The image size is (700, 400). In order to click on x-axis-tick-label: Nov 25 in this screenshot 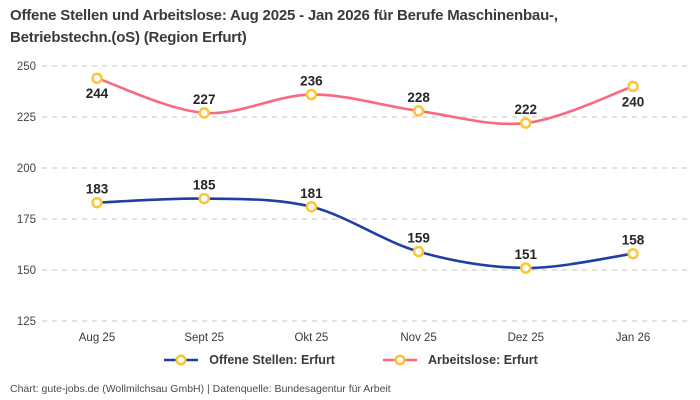, I will do `click(418, 338)`.